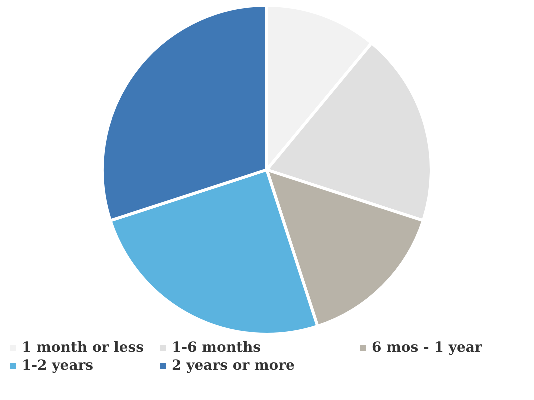 This screenshot has height=400, width=534. Describe the element at coordinates (58, 366) in the screenshot. I see `legend-label: 1-2 years` at that location.